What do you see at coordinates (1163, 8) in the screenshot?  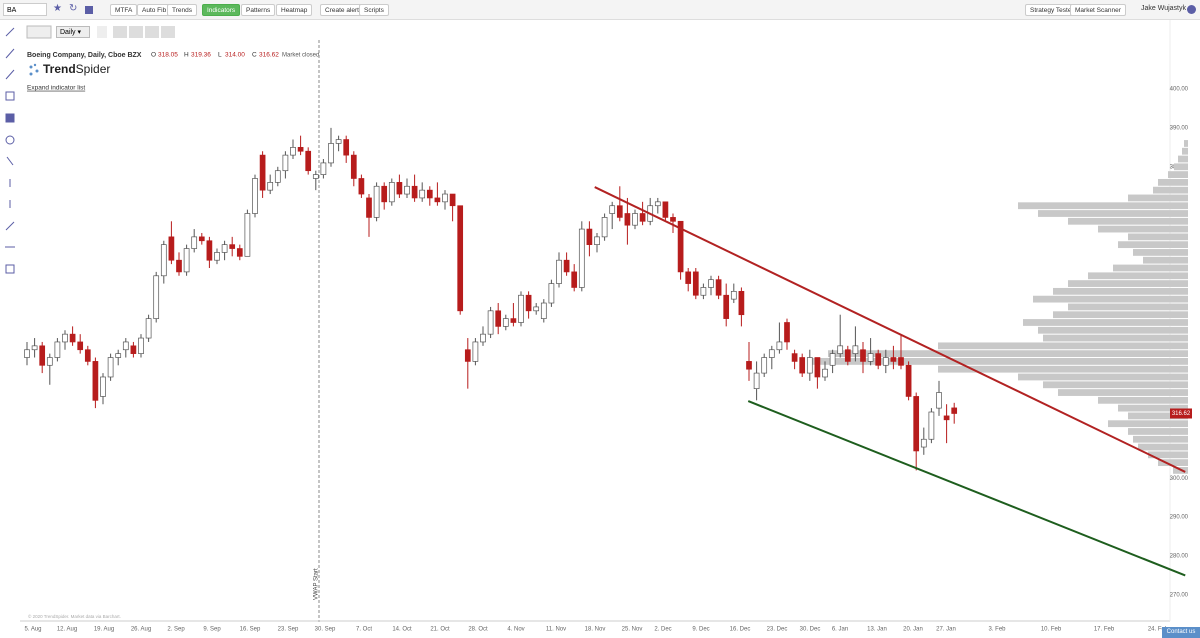 I see `user-name: Jake Wujastyk` at bounding box center [1163, 8].